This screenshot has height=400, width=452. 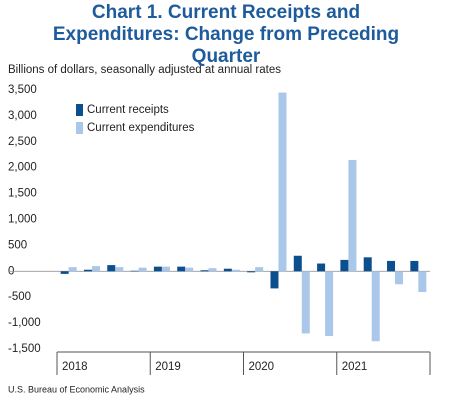 I want to click on legend-label: Current receipts, so click(x=128, y=110).